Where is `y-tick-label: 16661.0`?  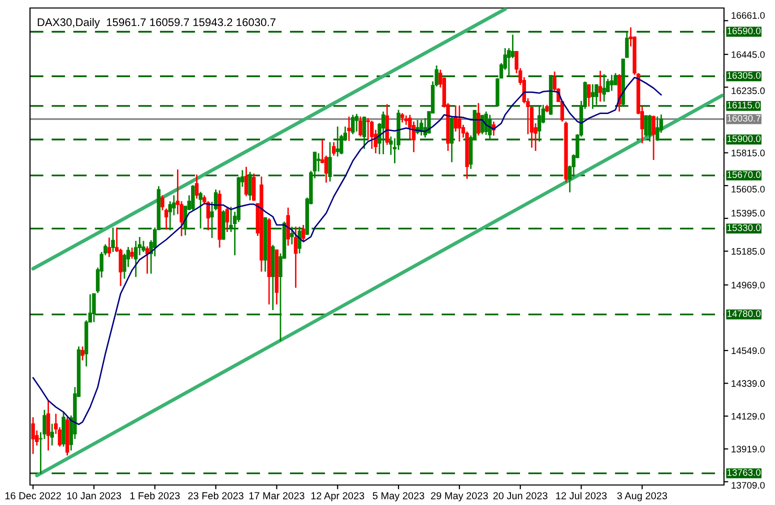
y-tick-label: 16661.0 is located at coordinates (748, 15).